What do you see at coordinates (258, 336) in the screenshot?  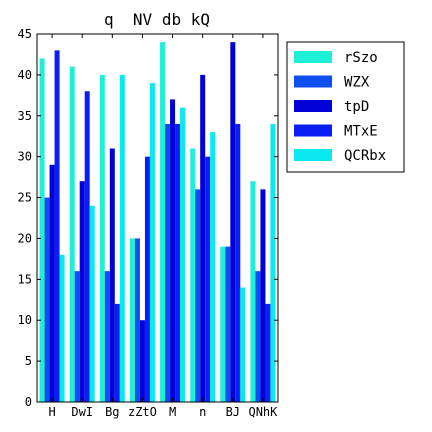 I see `bar-WZX-QNhK` at bounding box center [258, 336].